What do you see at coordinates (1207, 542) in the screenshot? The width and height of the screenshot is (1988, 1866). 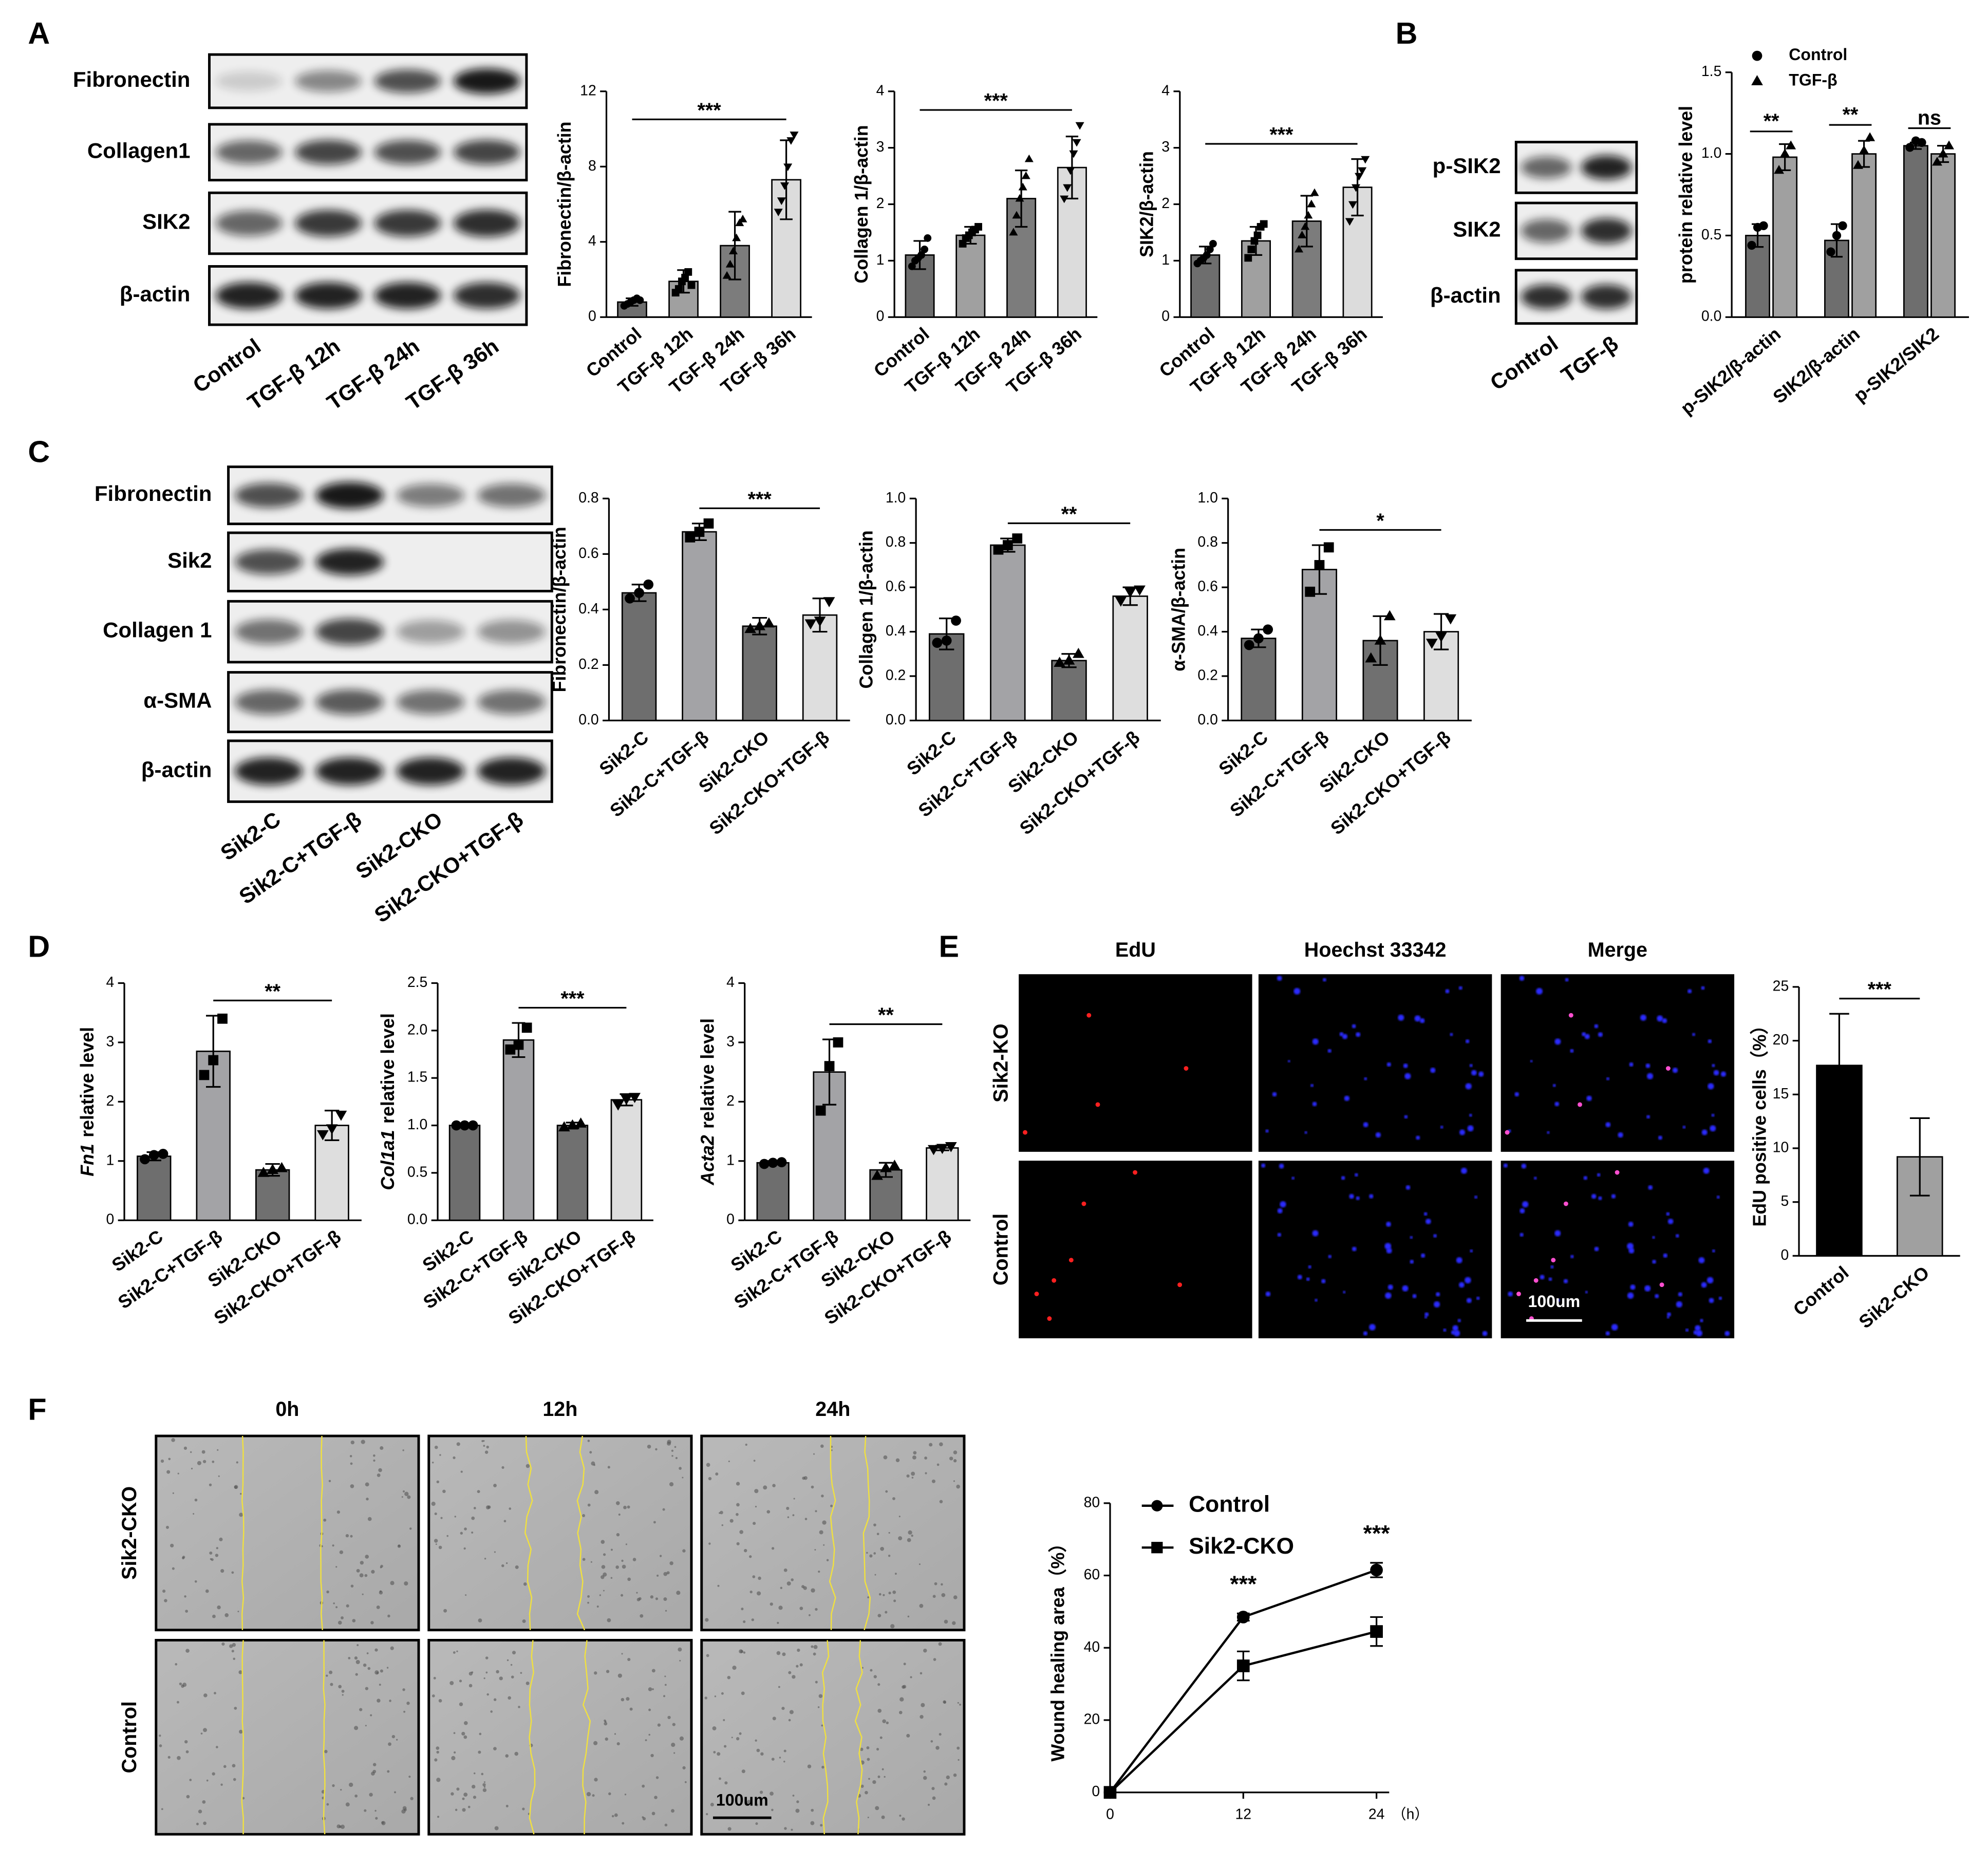 I see `y-tick-label: 0.8` at bounding box center [1207, 542].